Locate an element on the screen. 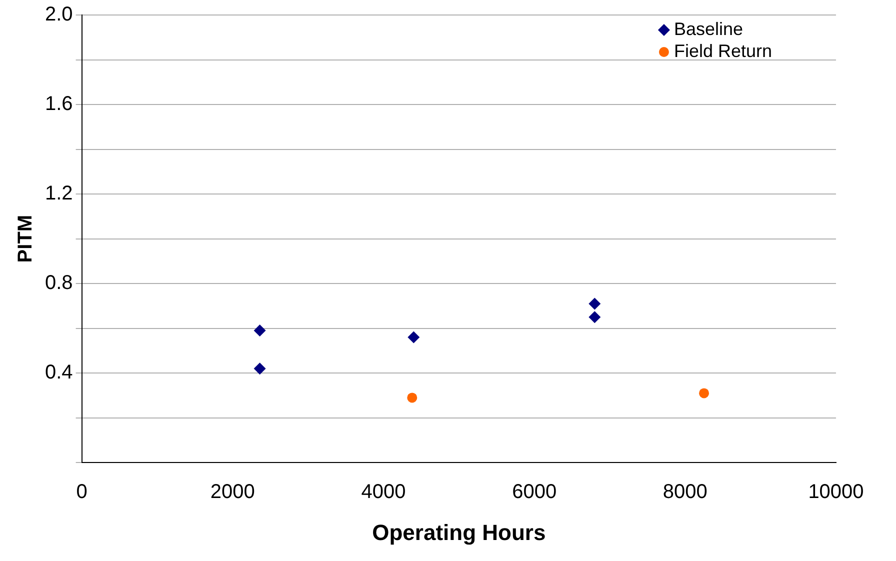  x-tick-label: 4000 is located at coordinates (383, 492).